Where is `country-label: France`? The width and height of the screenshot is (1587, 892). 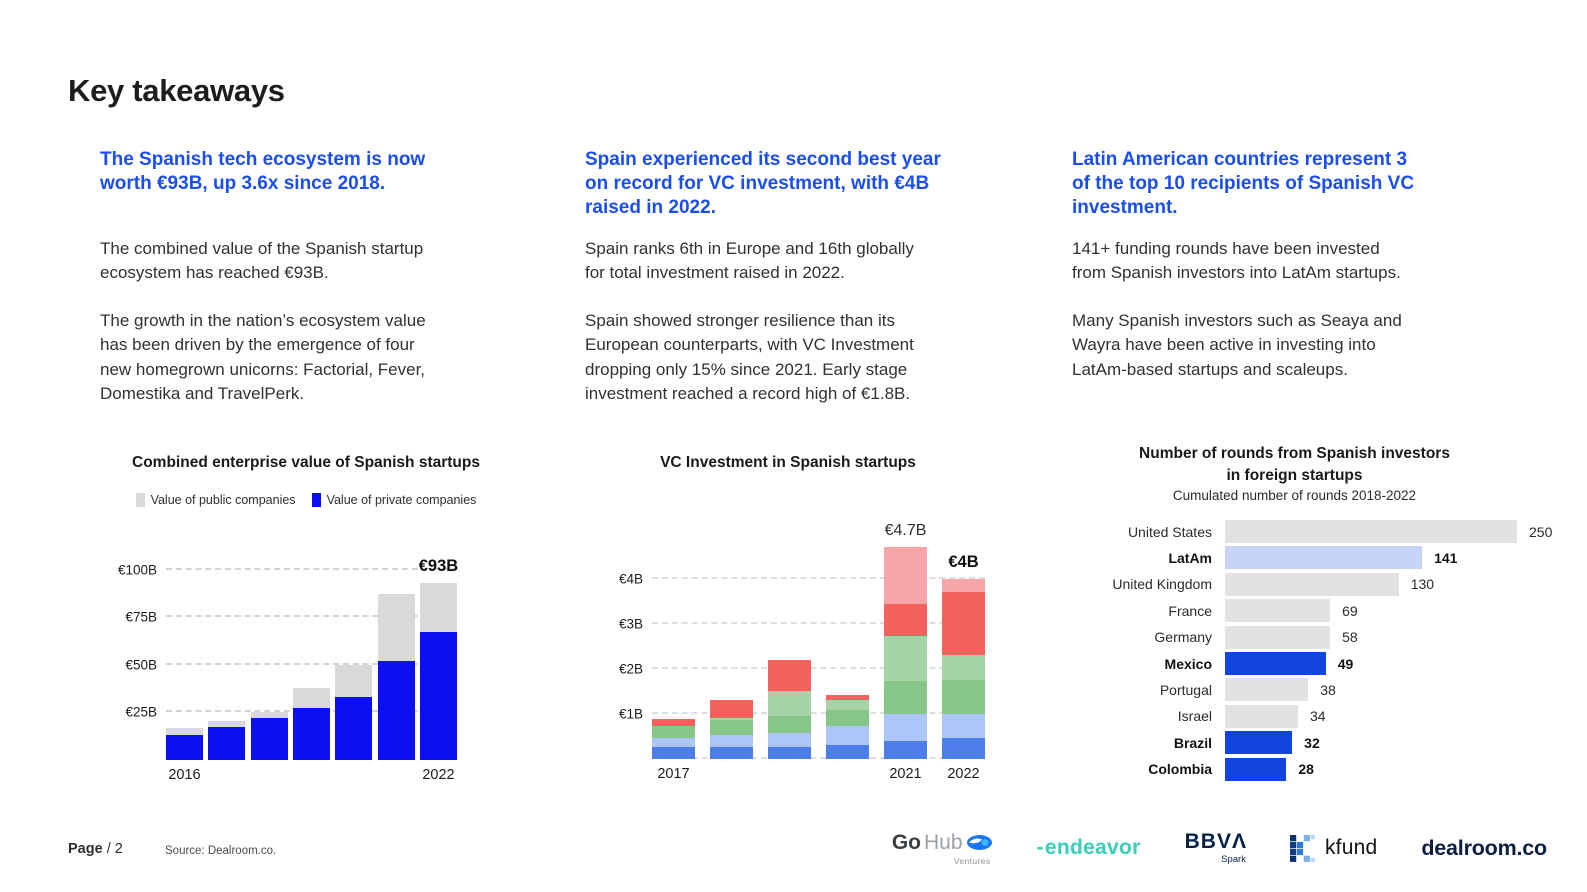
country-label: France is located at coordinates (1190, 610).